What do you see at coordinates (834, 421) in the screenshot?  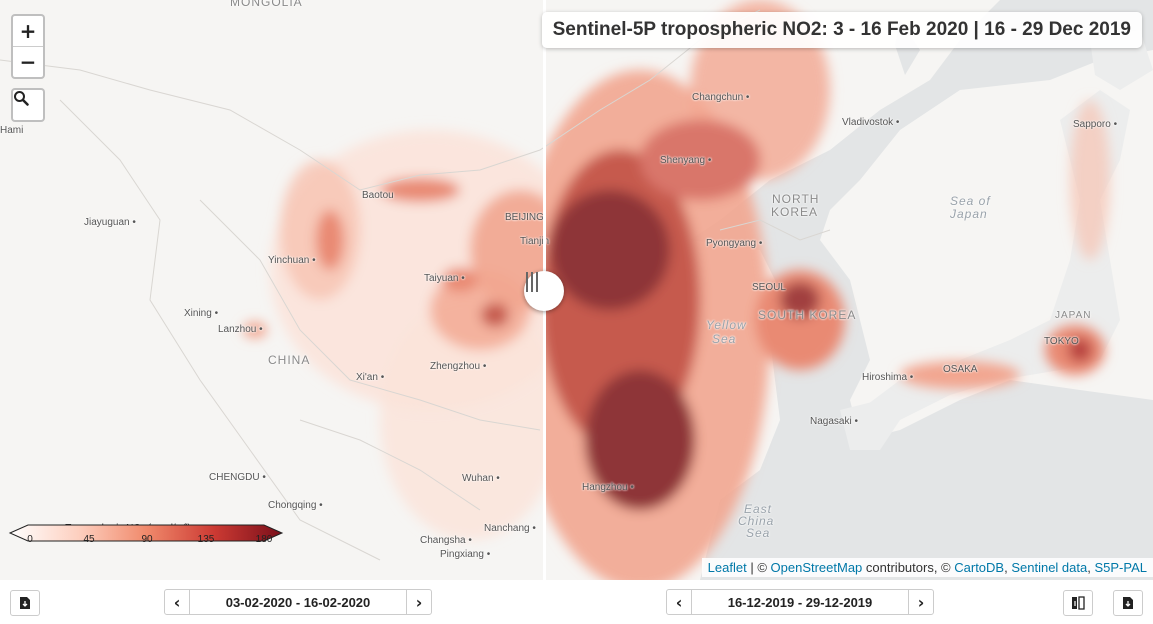 I see `label-nagasaki: Nagasaki` at bounding box center [834, 421].